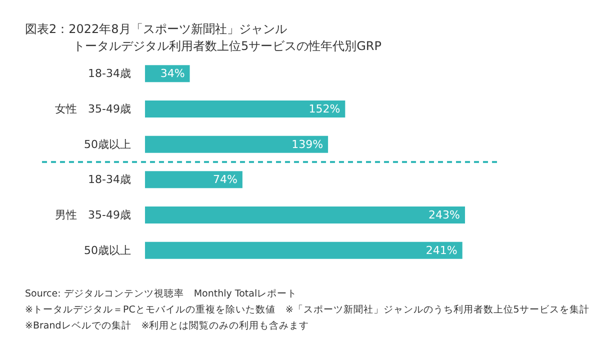  Describe the element at coordinates (442, 250) in the screenshot. I see `data-label: 241%` at that location.